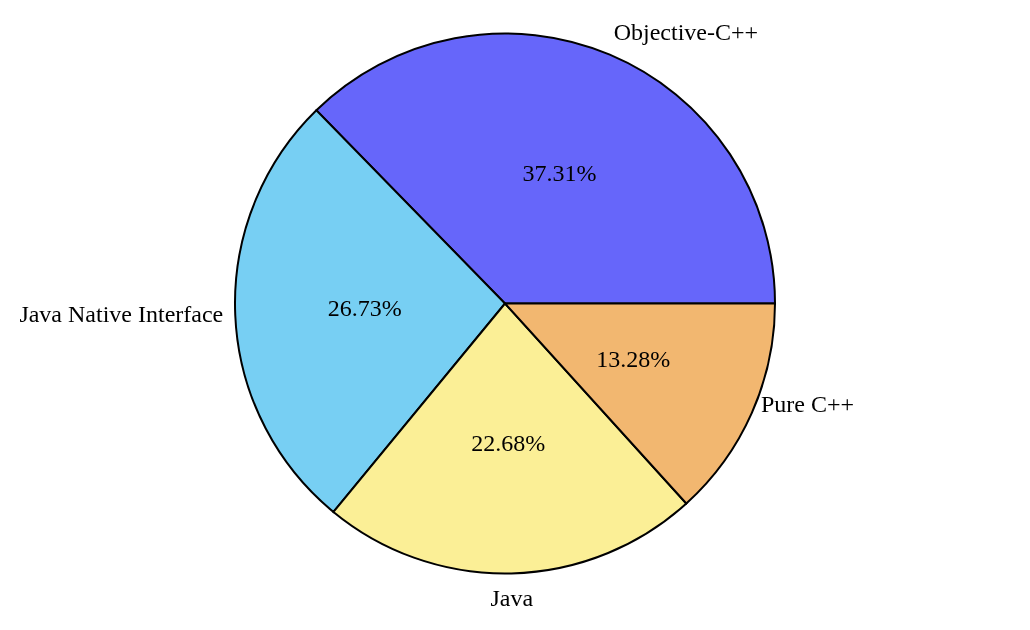 The height and width of the screenshot is (630, 1030). Describe the element at coordinates (508, 442) in the screenshot. I see `data-label: 22.68%` at that location.